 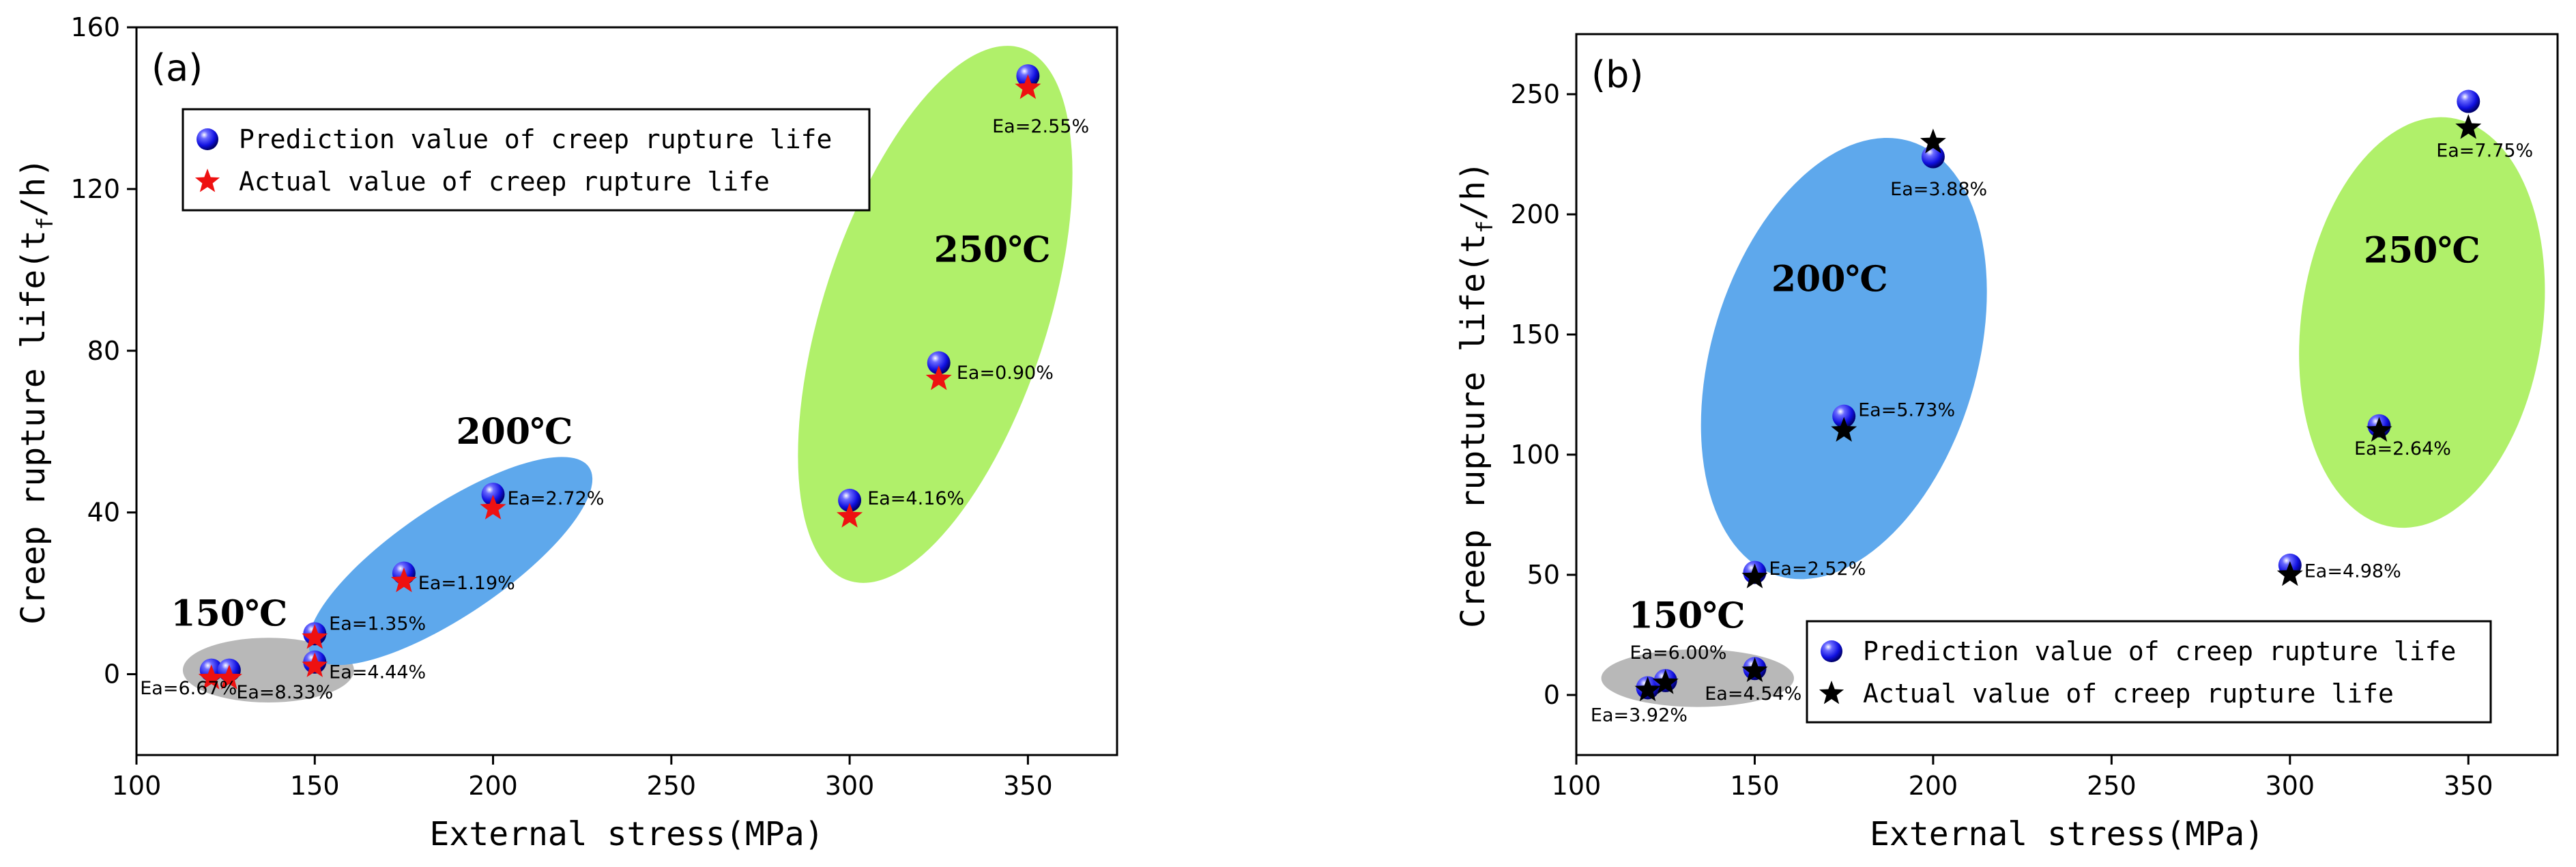 I want to click on error-annotation: Ea=1.35%, so click(x=377, y=623).